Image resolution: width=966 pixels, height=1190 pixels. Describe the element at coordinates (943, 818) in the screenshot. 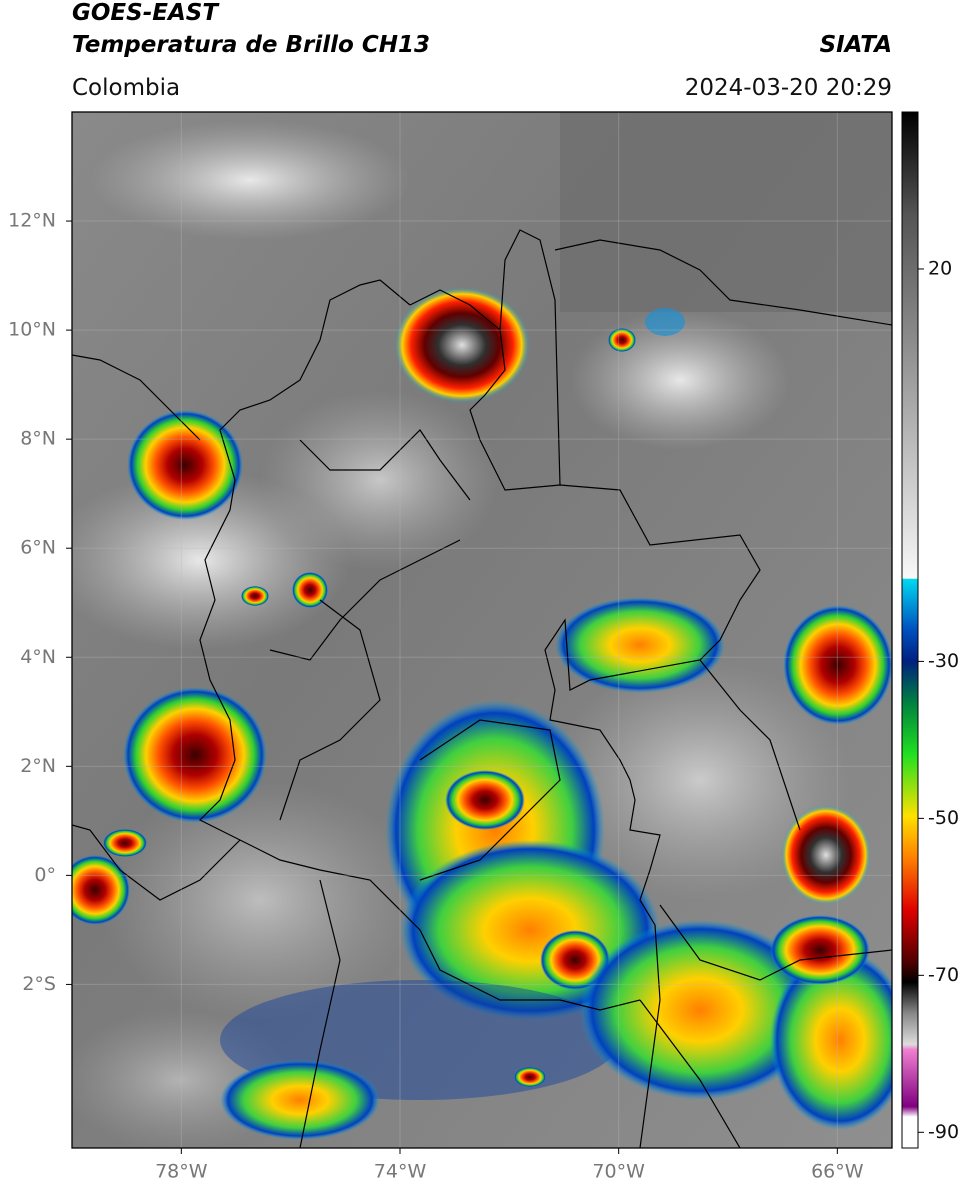

I see `colorbar-tick-label: -50` at that location.